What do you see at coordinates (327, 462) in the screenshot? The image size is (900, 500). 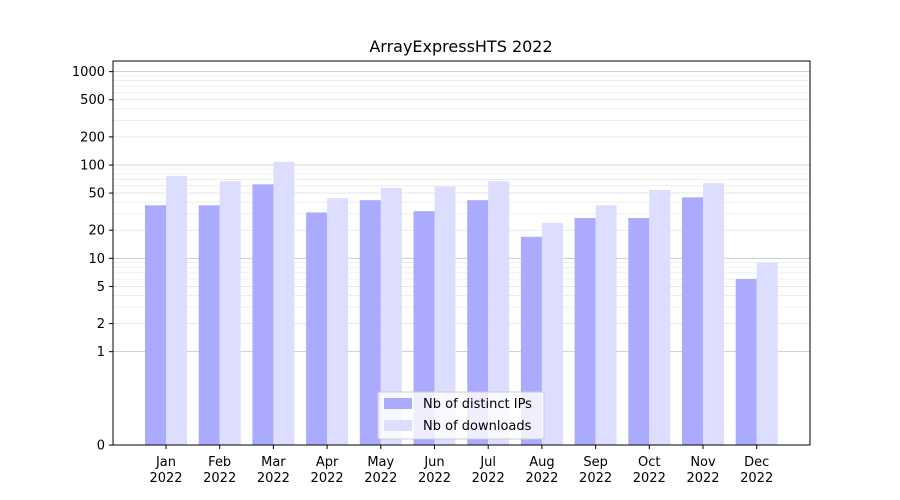 I see `x-tick-label-month: Apr` at bounding box center [327, 462].